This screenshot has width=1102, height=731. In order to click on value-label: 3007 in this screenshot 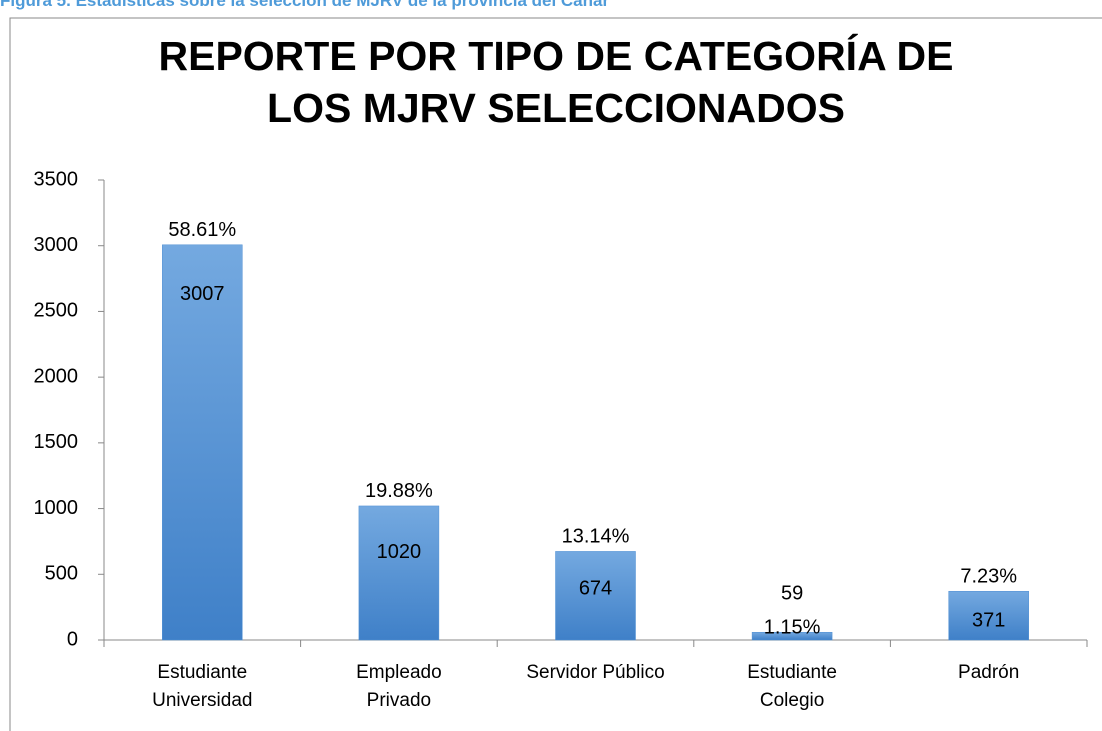, I will do `click(202, 294)`.